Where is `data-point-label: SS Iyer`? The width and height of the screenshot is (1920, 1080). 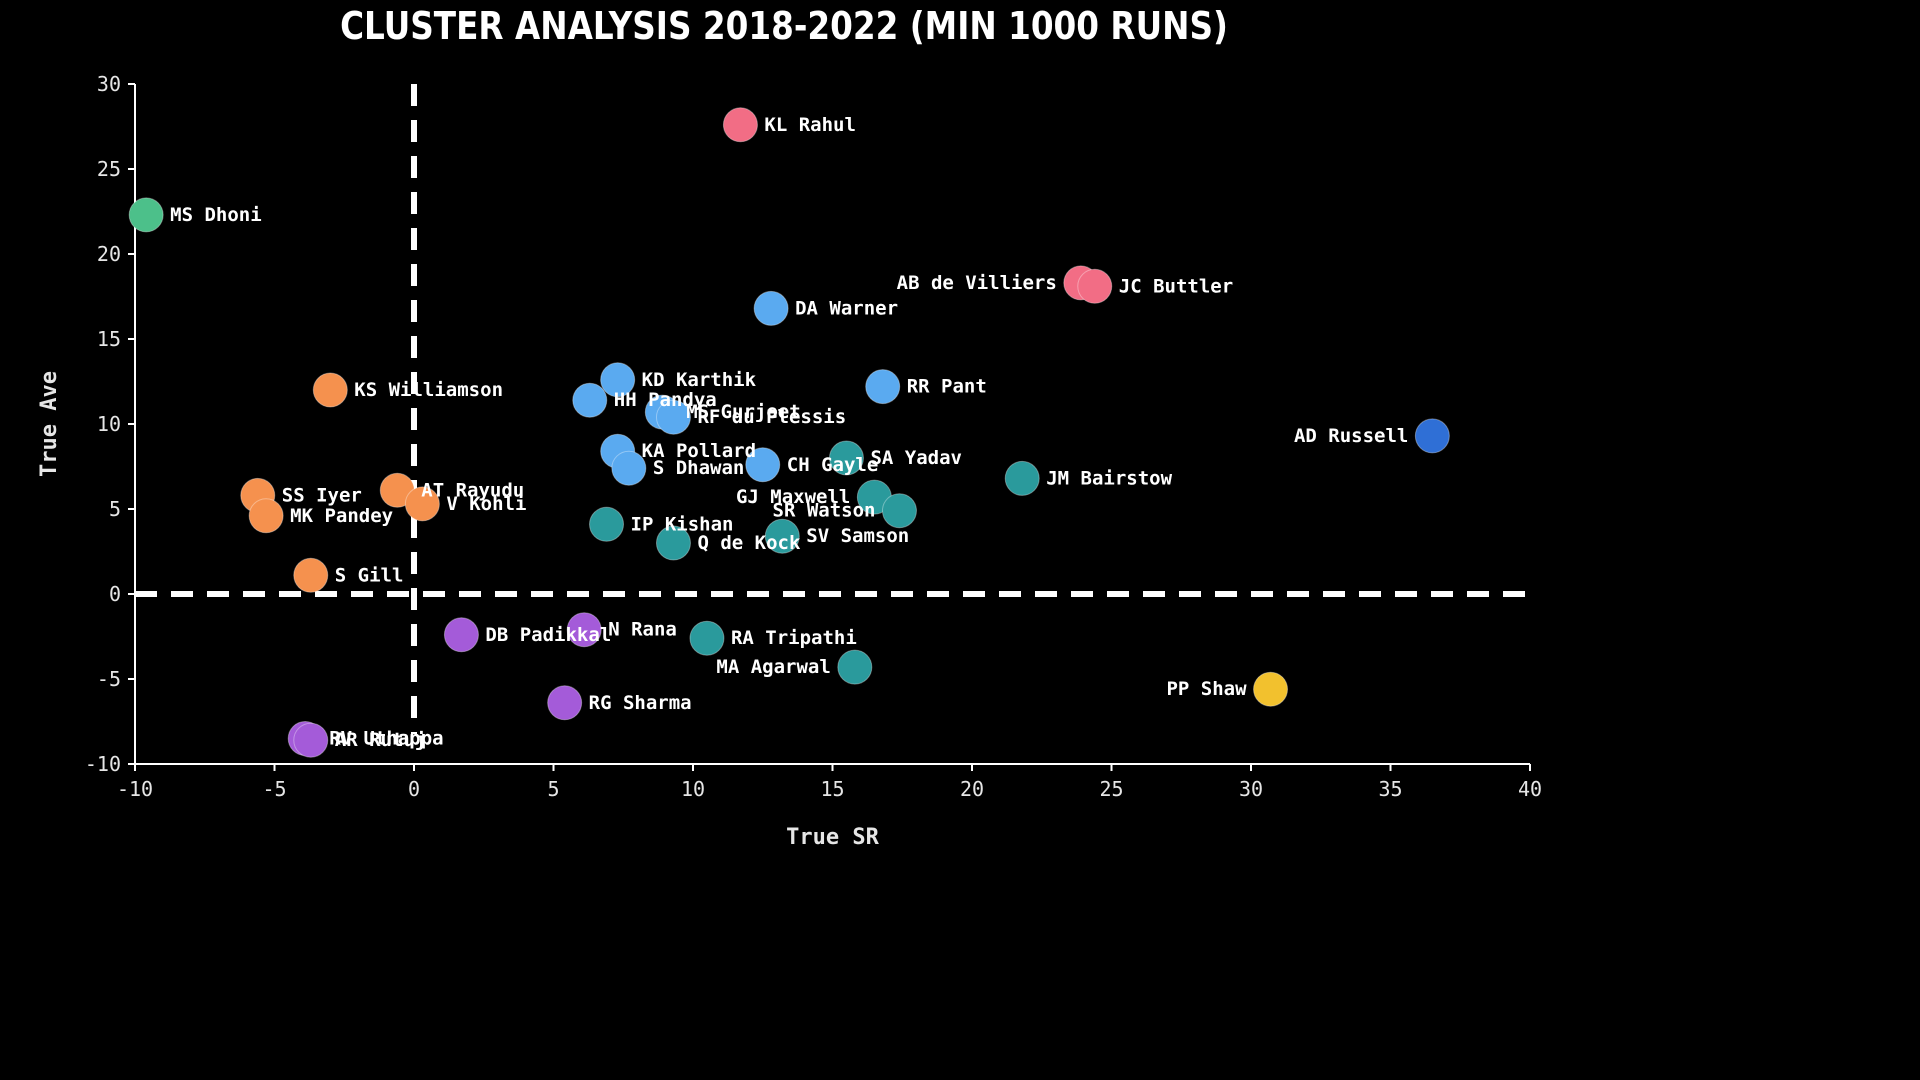
data-point-label: SS Iyer is located at coordinates (322, 495).